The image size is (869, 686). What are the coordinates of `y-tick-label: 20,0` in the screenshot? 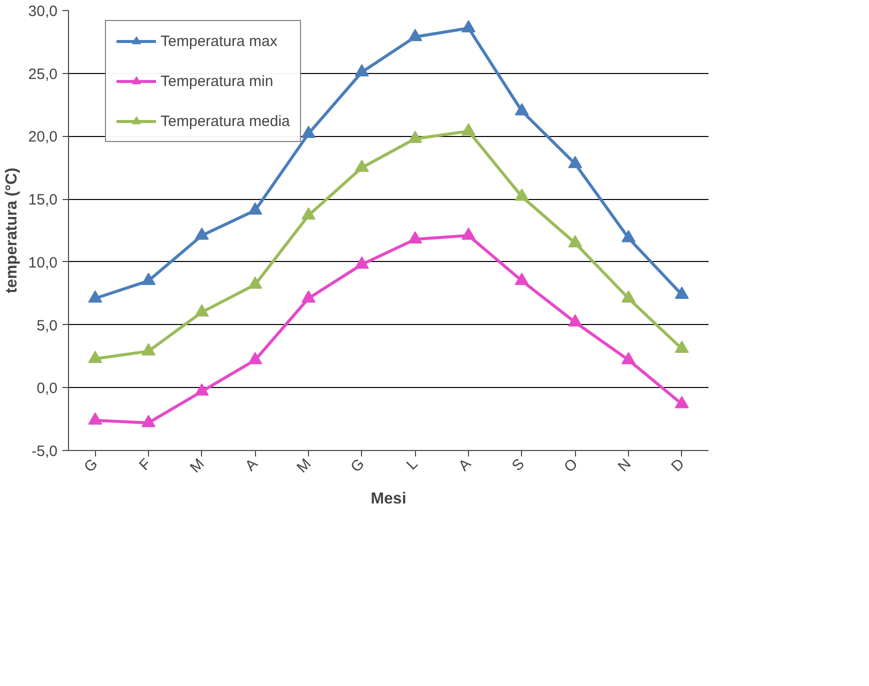 It's located at (43, 137).